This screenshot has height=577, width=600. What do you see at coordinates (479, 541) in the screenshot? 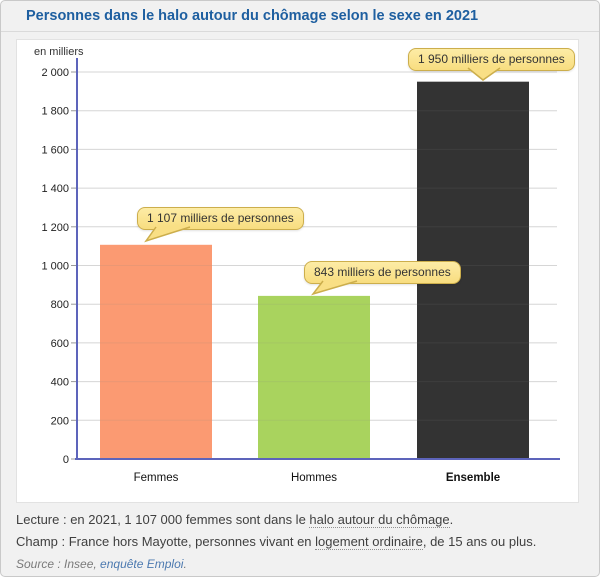
I see `champ-text-end: , de 15 ans ou plus.` at bounding box center [479, 541].